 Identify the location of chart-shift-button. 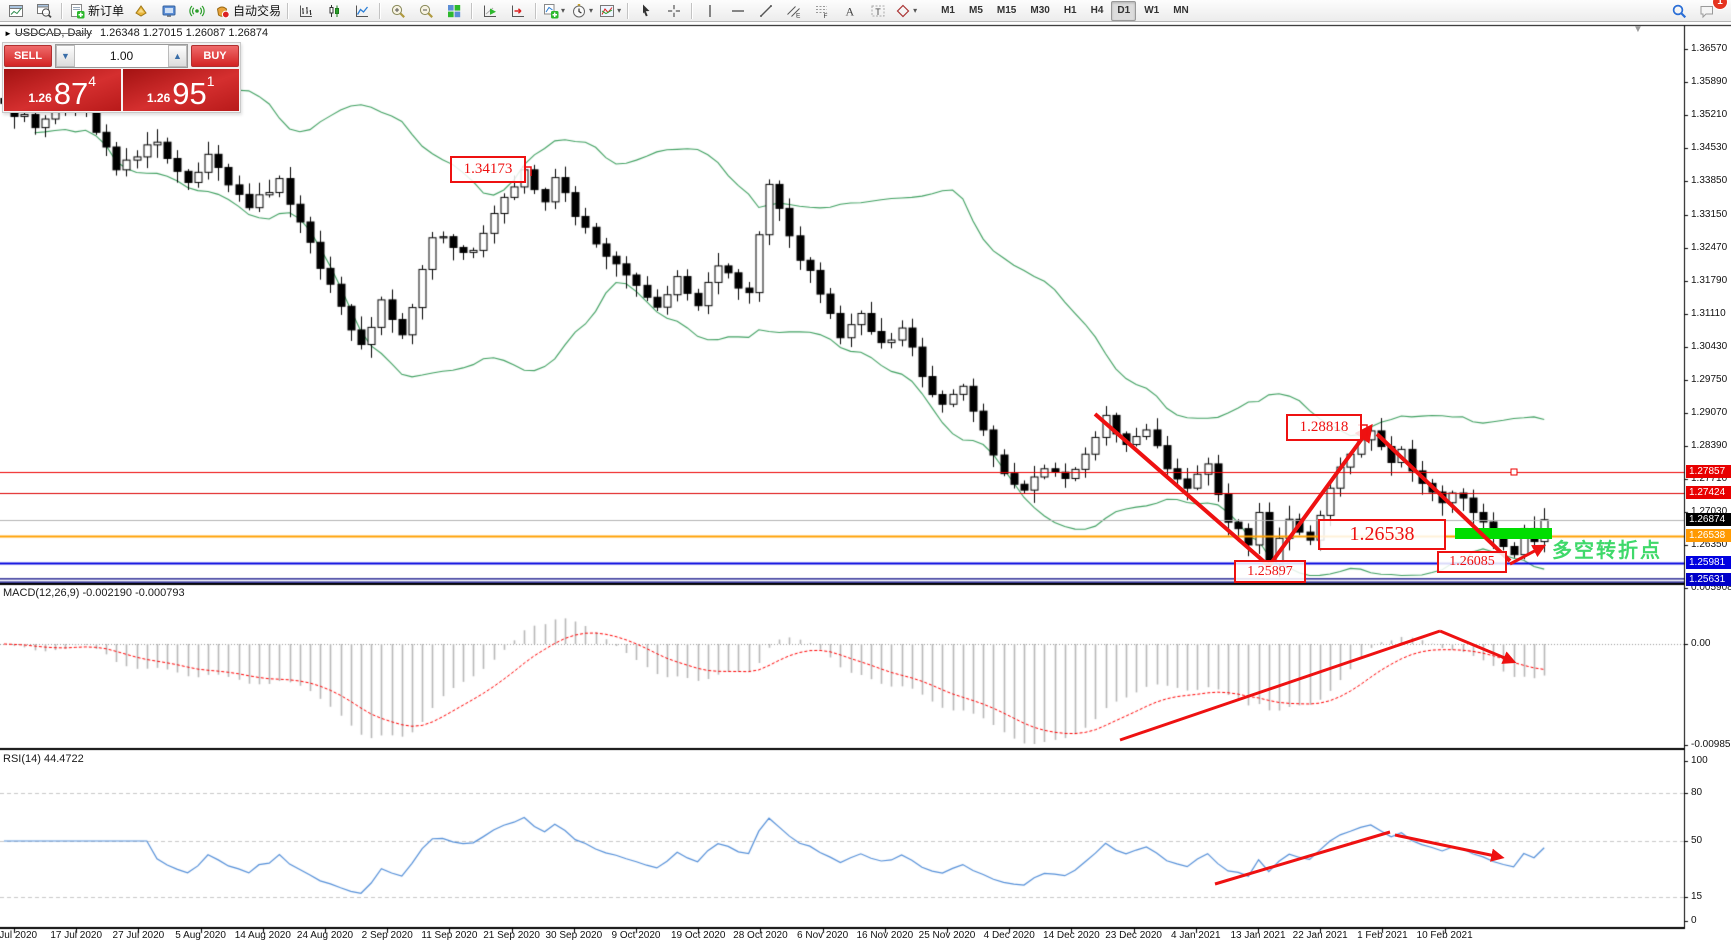
(518, 11).